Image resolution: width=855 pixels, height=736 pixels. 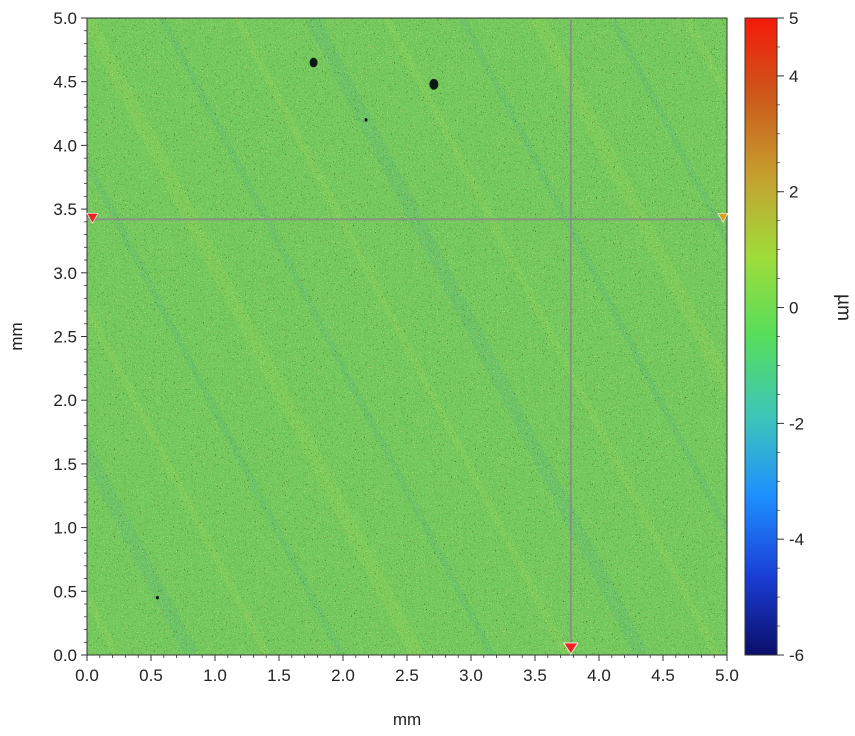 What do you see at coordinates (796, 423) in the screenshot?
I see `colorbar-tick-label: -2` at bounding box center [796, 423].